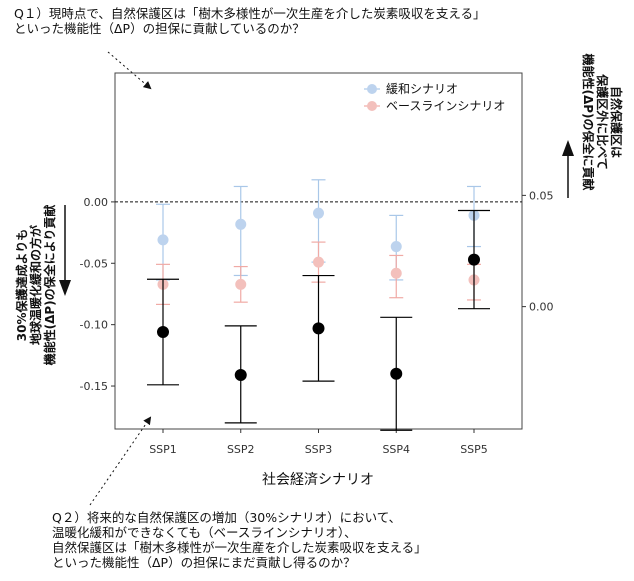 The width and height of the screenshot is (634, 581). Describe the element at coordinates (239, 547) in the screenshot. I see `question-2-line-3: 自然保護区は「樹木多様性が一次生産を介した炭素吸収を支える」` at that location.